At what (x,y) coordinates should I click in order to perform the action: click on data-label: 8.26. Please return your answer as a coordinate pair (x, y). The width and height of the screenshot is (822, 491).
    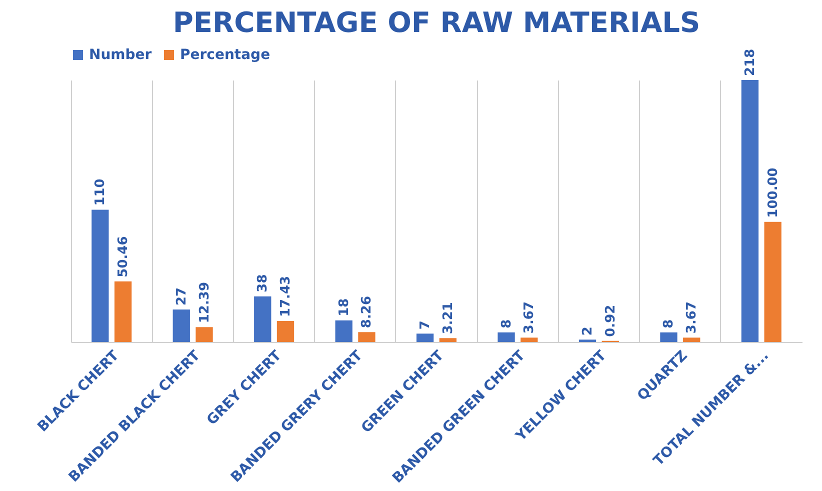
    Looking at the image, I should click on (367, 312).